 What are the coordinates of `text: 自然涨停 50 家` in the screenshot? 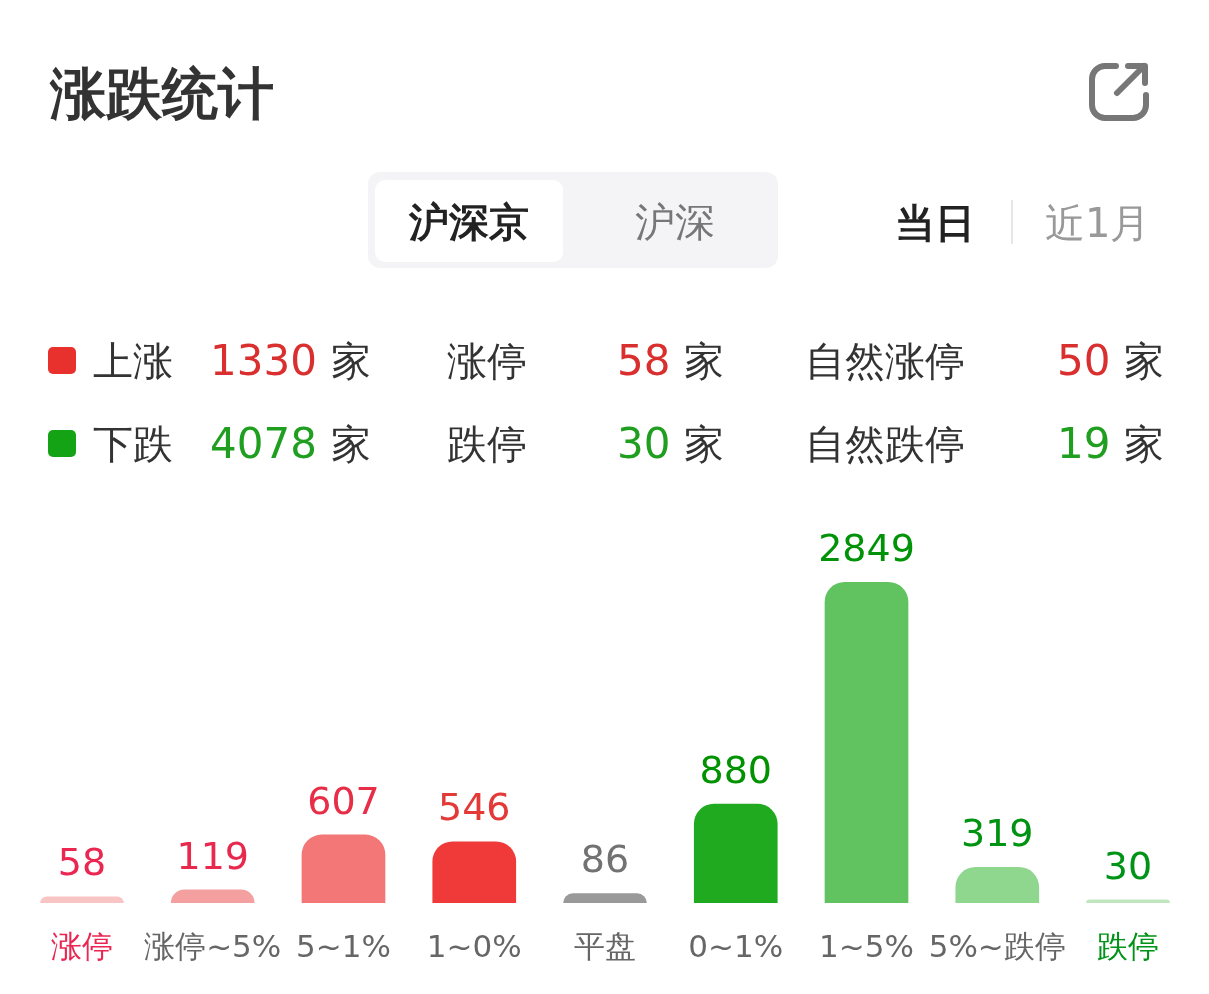 It's located at (985, 360).